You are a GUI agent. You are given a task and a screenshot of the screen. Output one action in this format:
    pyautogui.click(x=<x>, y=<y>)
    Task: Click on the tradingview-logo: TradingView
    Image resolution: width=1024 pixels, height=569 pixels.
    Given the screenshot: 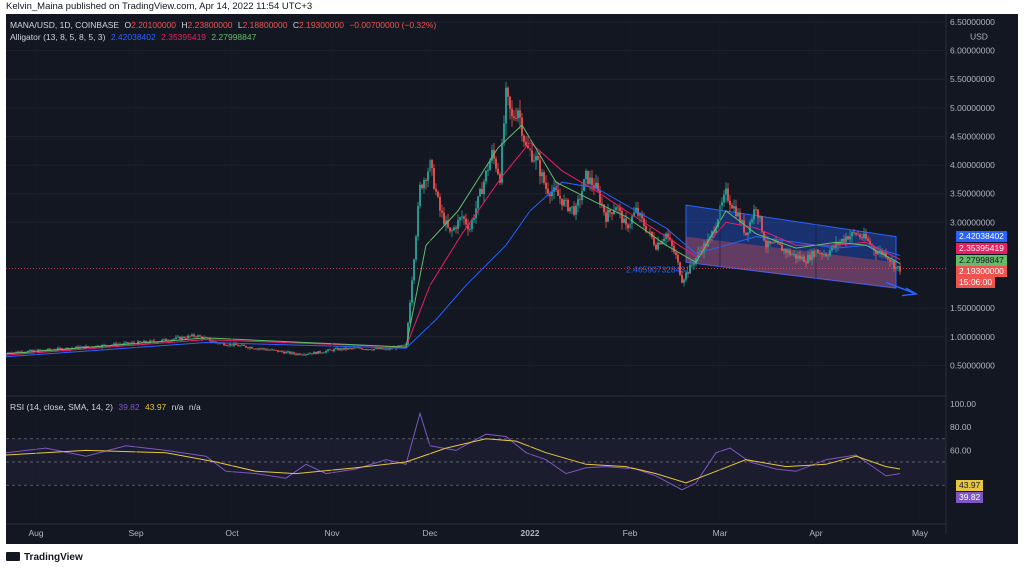 What is the action you would take?
    pyautogui.click(x=44, y=557)
    